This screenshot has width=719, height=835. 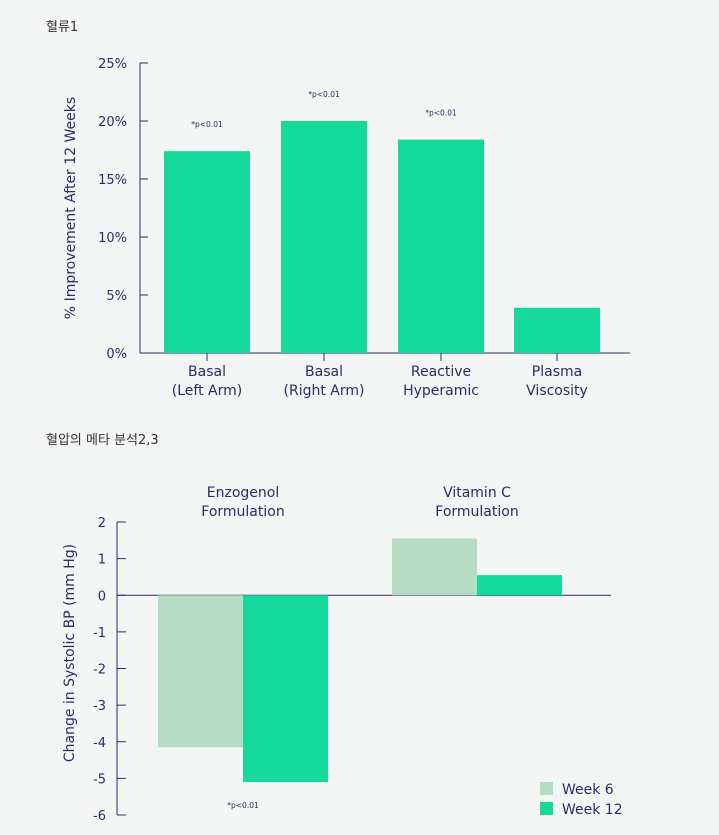 I want to click on y-axis-title: % Improvement After 12 Weeks, so click(x=71, y=208).